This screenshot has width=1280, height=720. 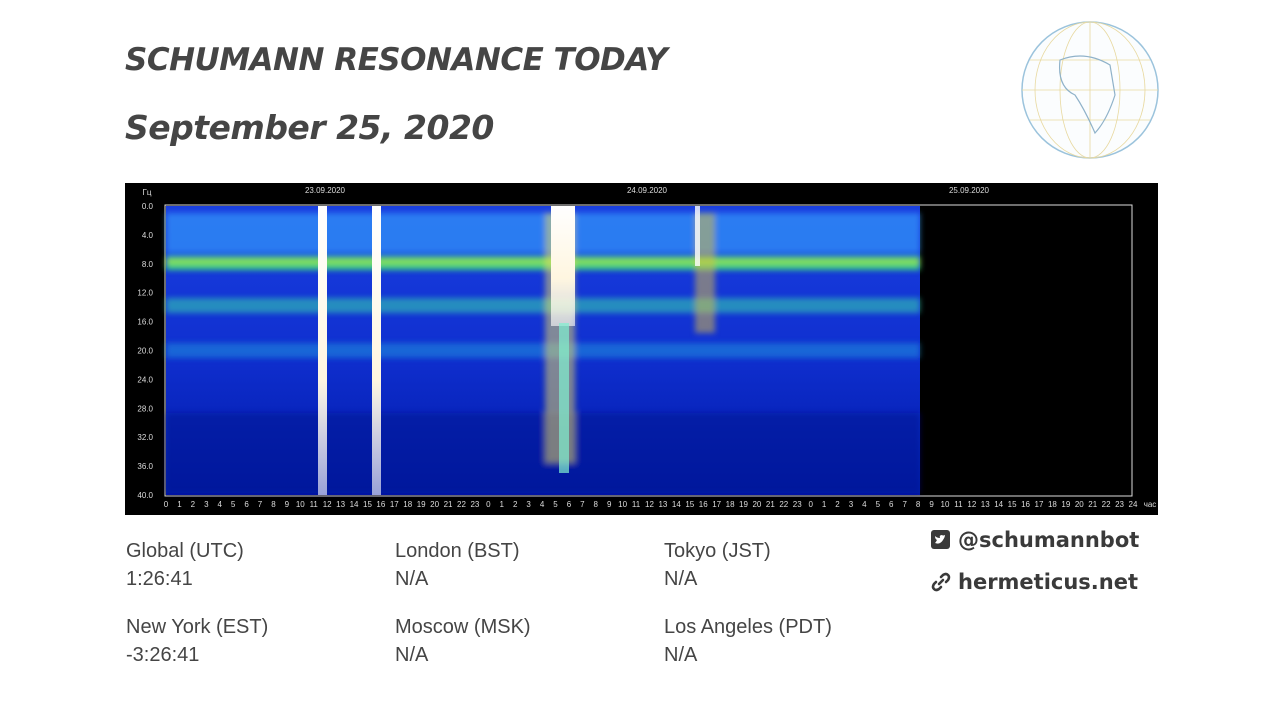 I want to click on y-label: 20.0, so click(x=145, y=351).